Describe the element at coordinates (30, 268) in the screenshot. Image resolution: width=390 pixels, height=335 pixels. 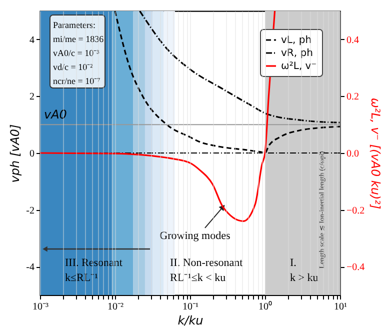
I see `y-tick-label: -4` at that location.